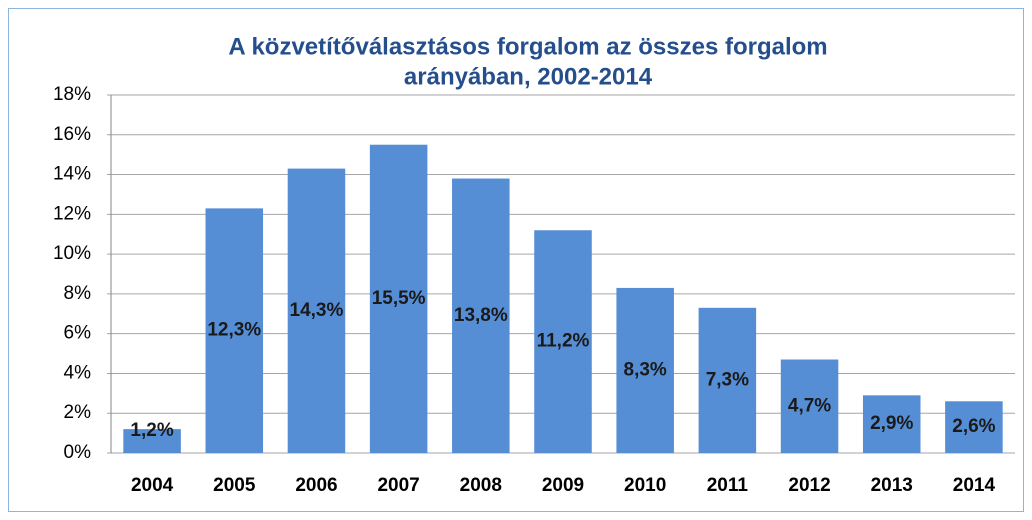 The height and width of the screenshot is (520, 1032). What do you see at coordinates (809, 485) in the screenshot?
I see `x-tick-label: 2012` at bounding box center [809, 485].